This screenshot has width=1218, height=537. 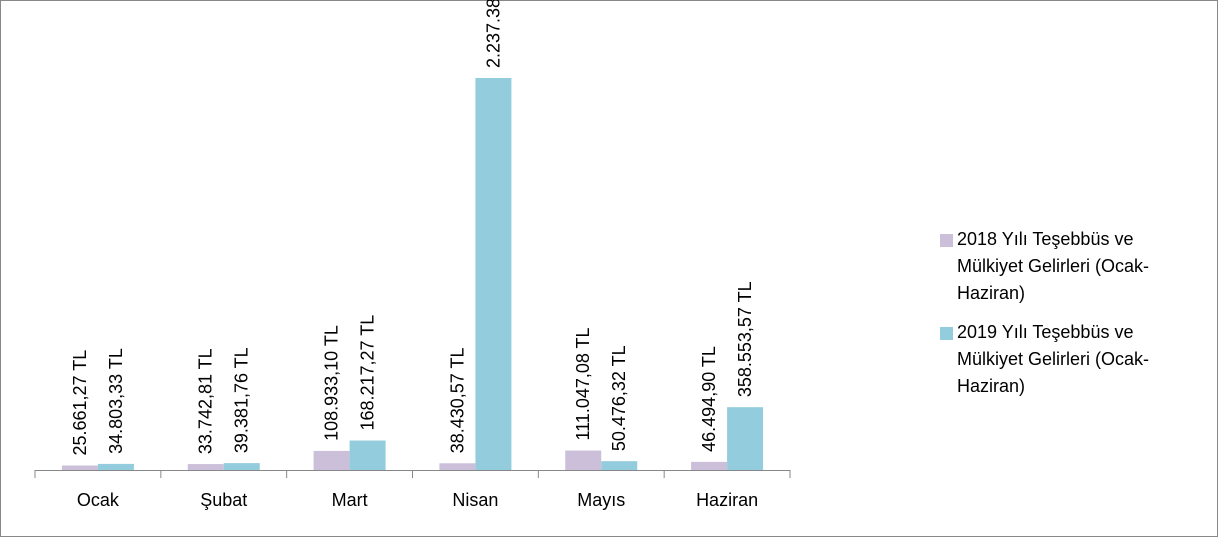 What do you see at coordinates (457, 401) in the screenshot?
I see `data-label: 38.430,57 TL` at bounding box center [457, 401].